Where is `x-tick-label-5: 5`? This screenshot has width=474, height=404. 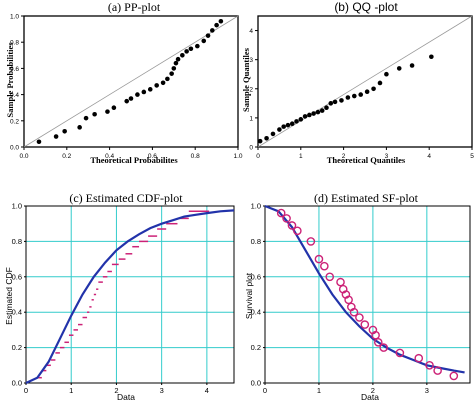 x-tick-label-5: 5 is located at coordinates (472, 156).